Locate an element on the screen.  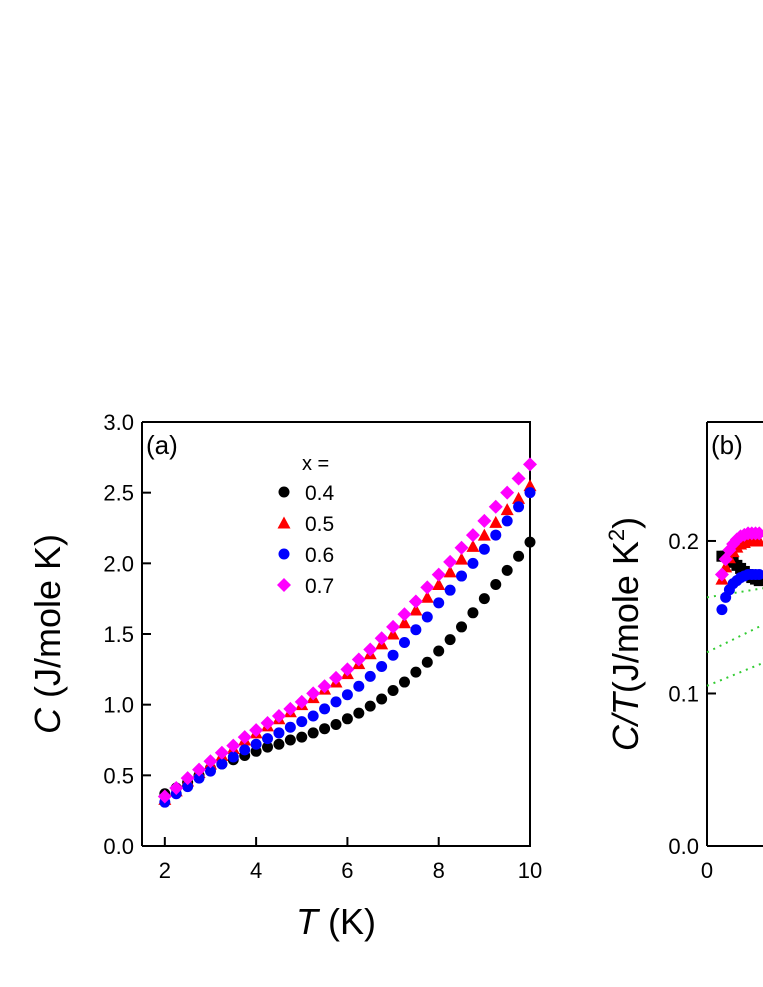
y-axis-label: C (J/mole K) is located at coordinates (47, 634).